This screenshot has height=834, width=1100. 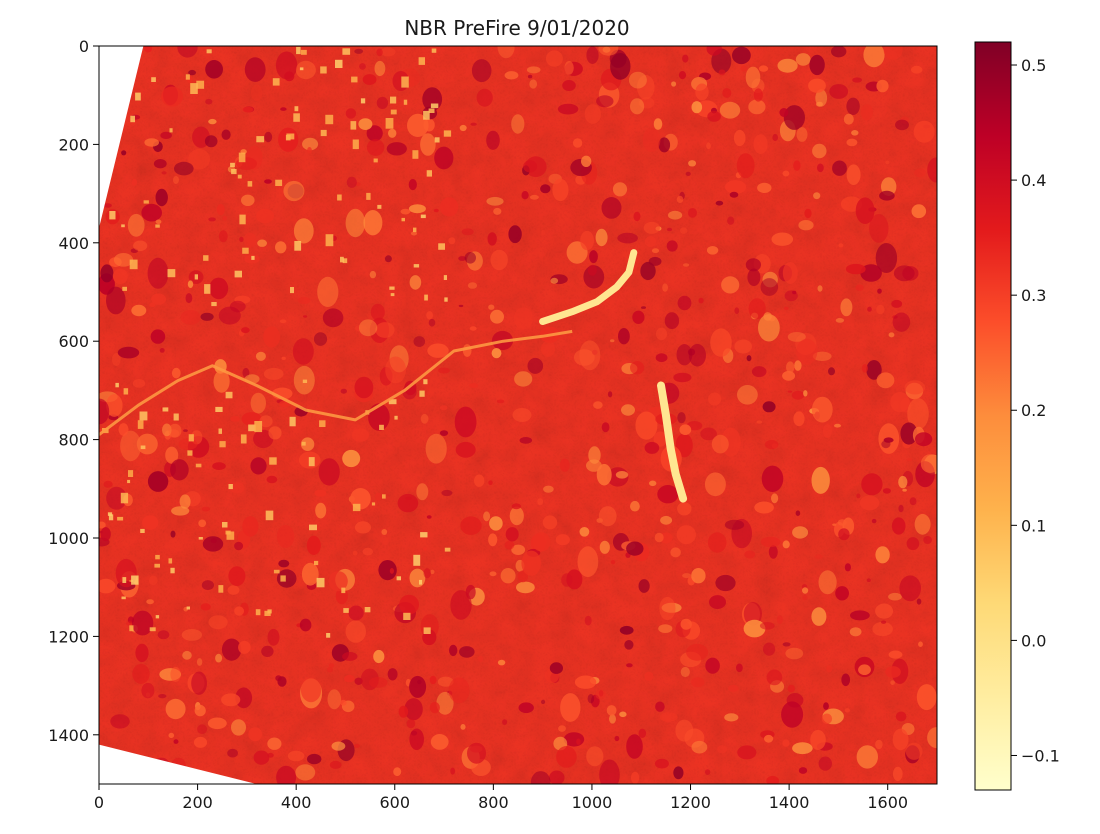 What do you see at coordinates (1033, 180) in the screenshot?
I see `colorbar-tick-label: 0.4` at bounding box center [1033, 180].